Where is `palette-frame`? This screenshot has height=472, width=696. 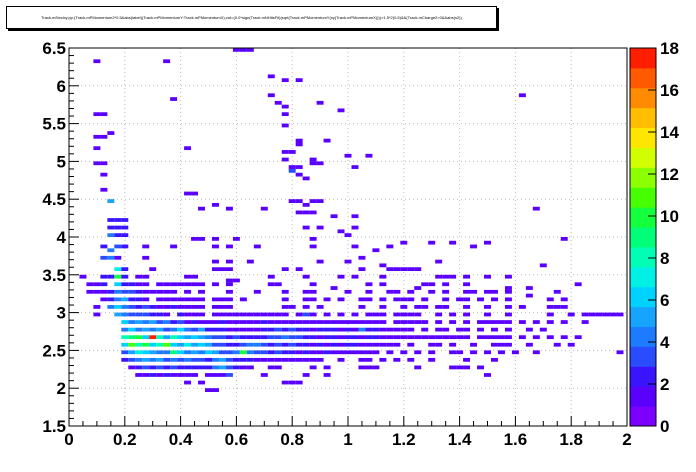 palette-frame is located at coordinates (643, 237).